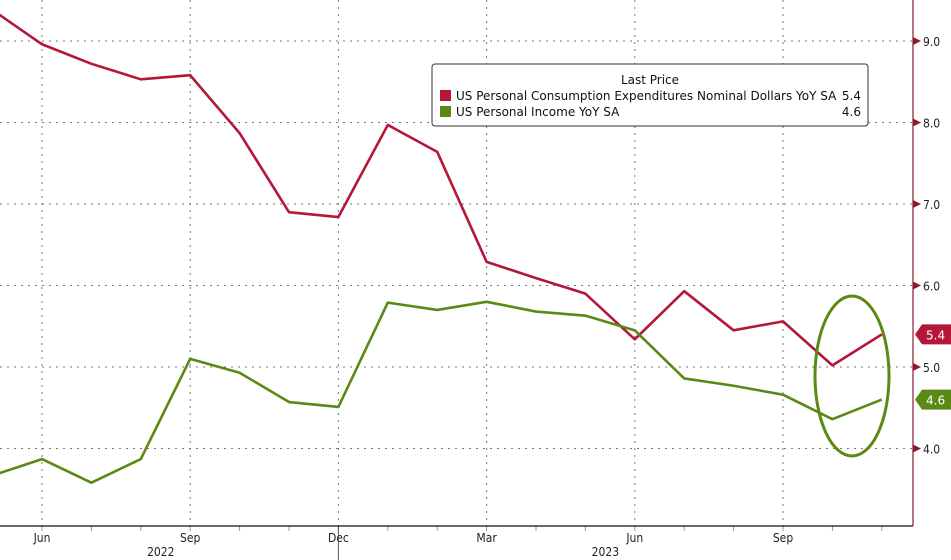  I want to click on legend-value-pce: 5.4, so click(851, 96).